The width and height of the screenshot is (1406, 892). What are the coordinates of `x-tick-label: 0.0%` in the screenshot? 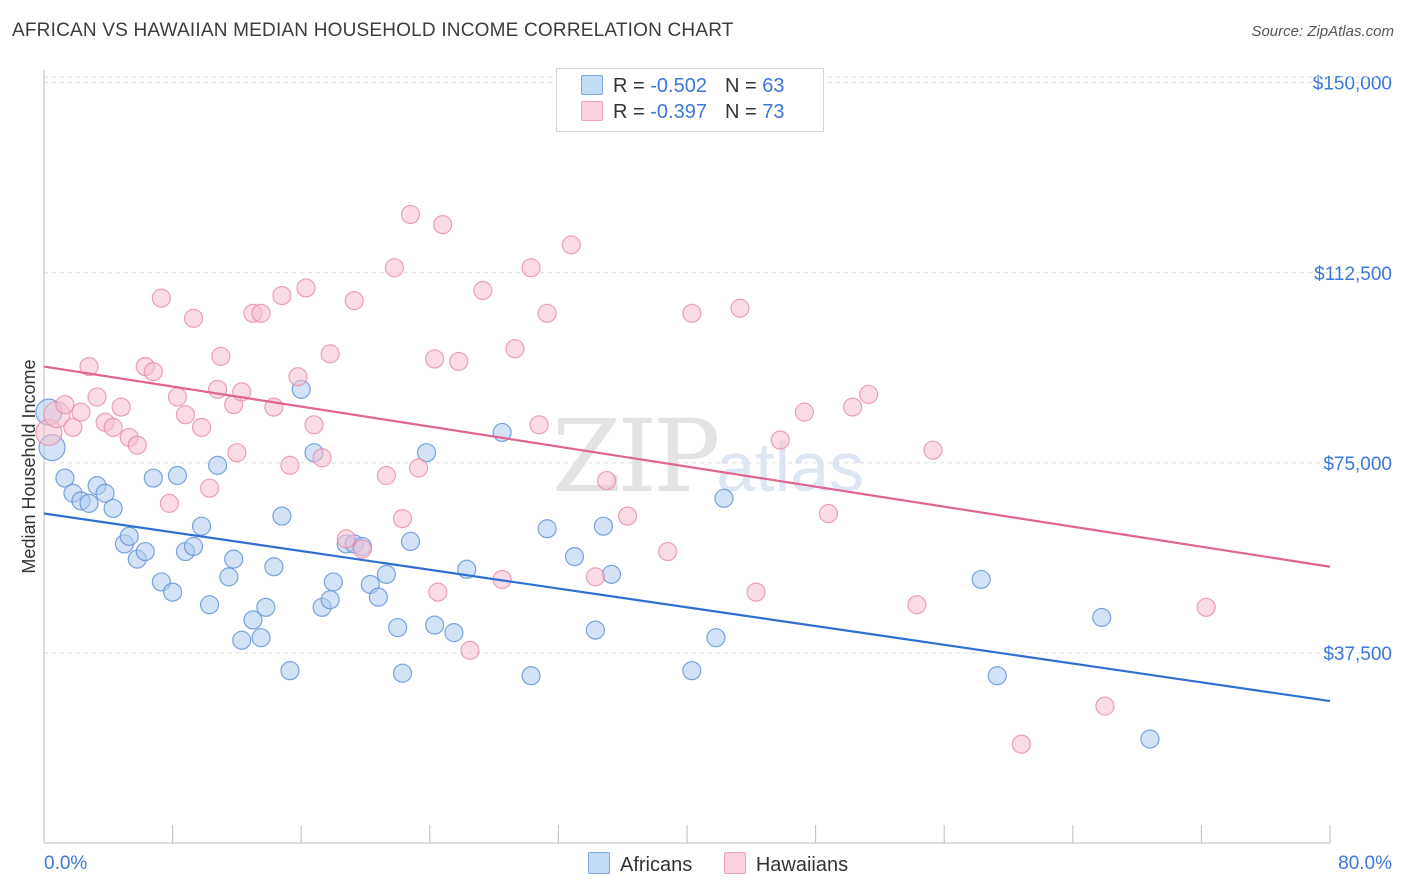 It's located at (65, 863).